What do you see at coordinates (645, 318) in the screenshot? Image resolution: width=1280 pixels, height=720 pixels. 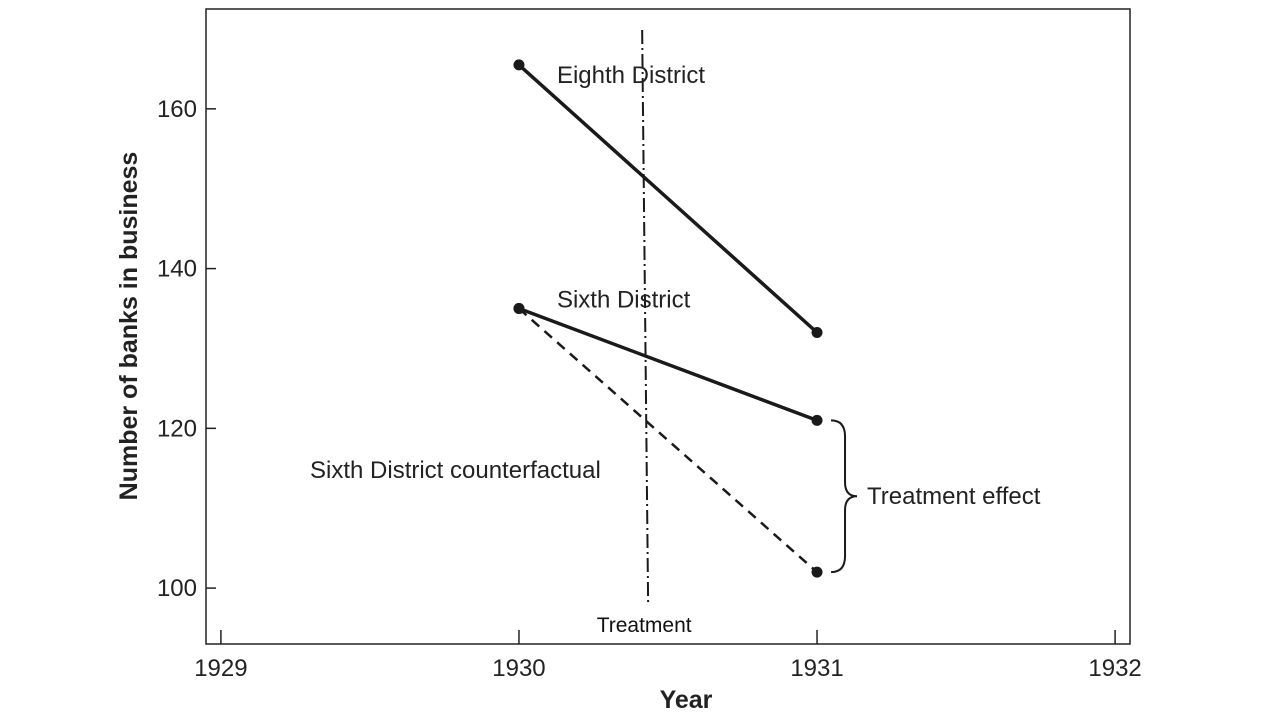 I see `treatment-line` at bounding box center [645, 318].